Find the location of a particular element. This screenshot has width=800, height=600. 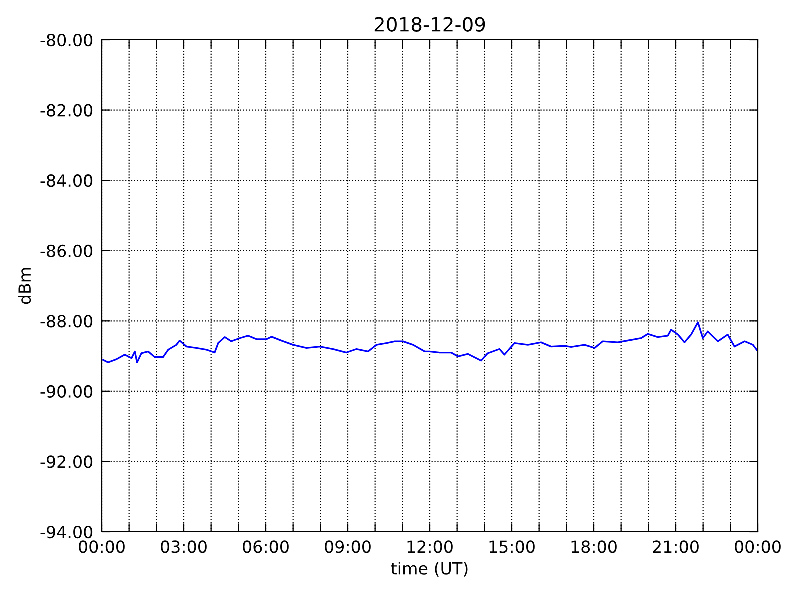

line-series is located at coordinates (430, 343).